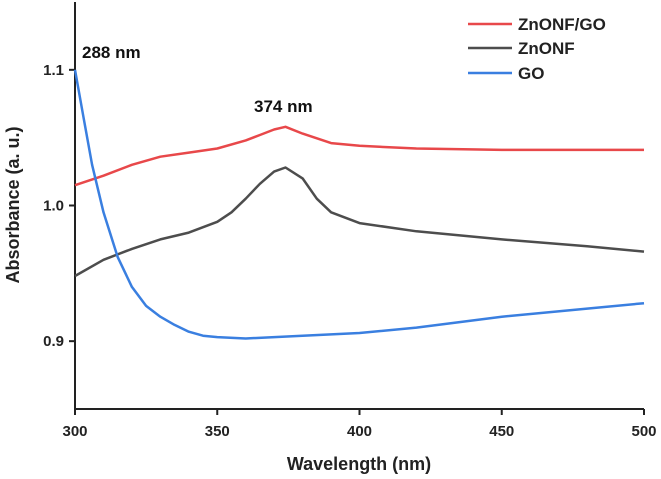  I want to click on annotation-374nm: 374 nm, so click(283, 106).